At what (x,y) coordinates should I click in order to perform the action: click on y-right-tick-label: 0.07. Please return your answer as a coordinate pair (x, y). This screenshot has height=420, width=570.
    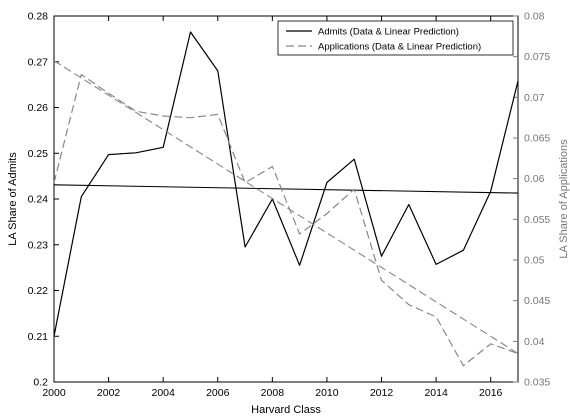
    Looking at the image, I should click on (534, 98).